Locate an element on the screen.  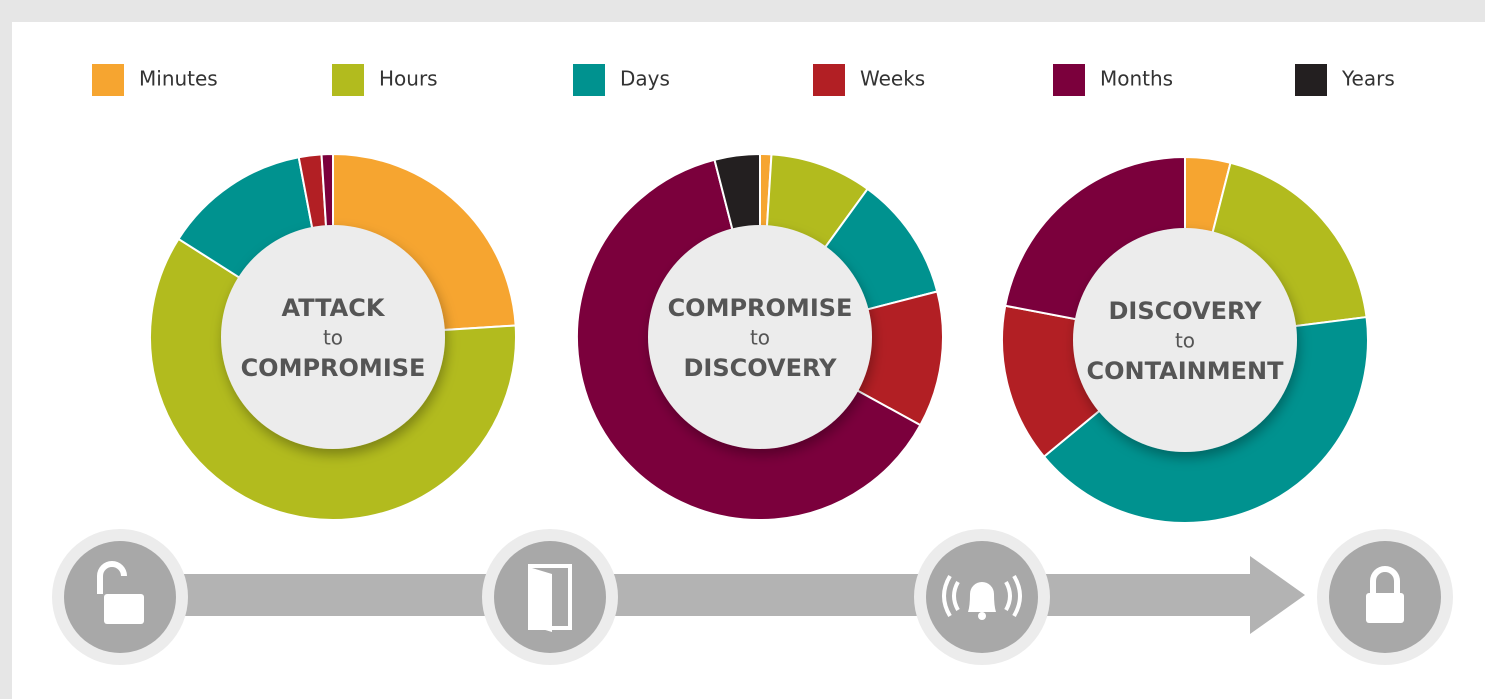
donut-chart: DISCOVERY to CONTAINMENT is located at coordinates (1185, 339).